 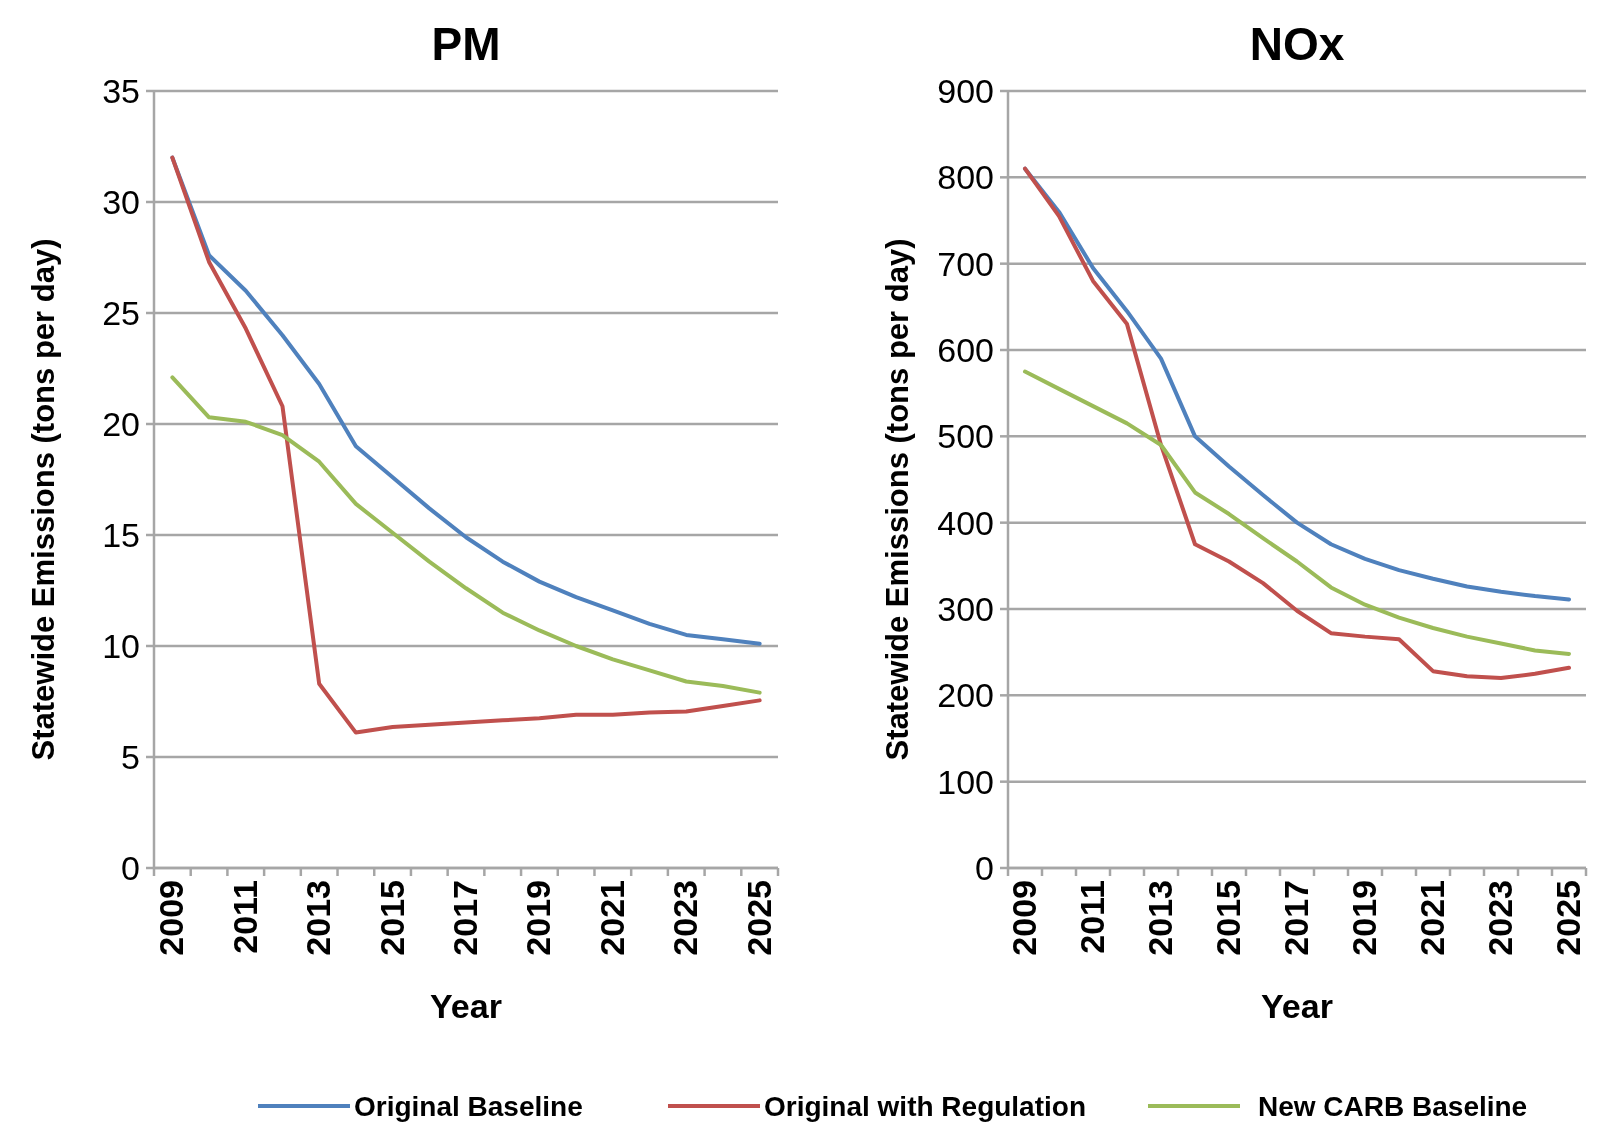 What do you see at coordinates (130, 756) in the screenshot?
I see `y-tick-label: 5` at bounding box center [130, 756].